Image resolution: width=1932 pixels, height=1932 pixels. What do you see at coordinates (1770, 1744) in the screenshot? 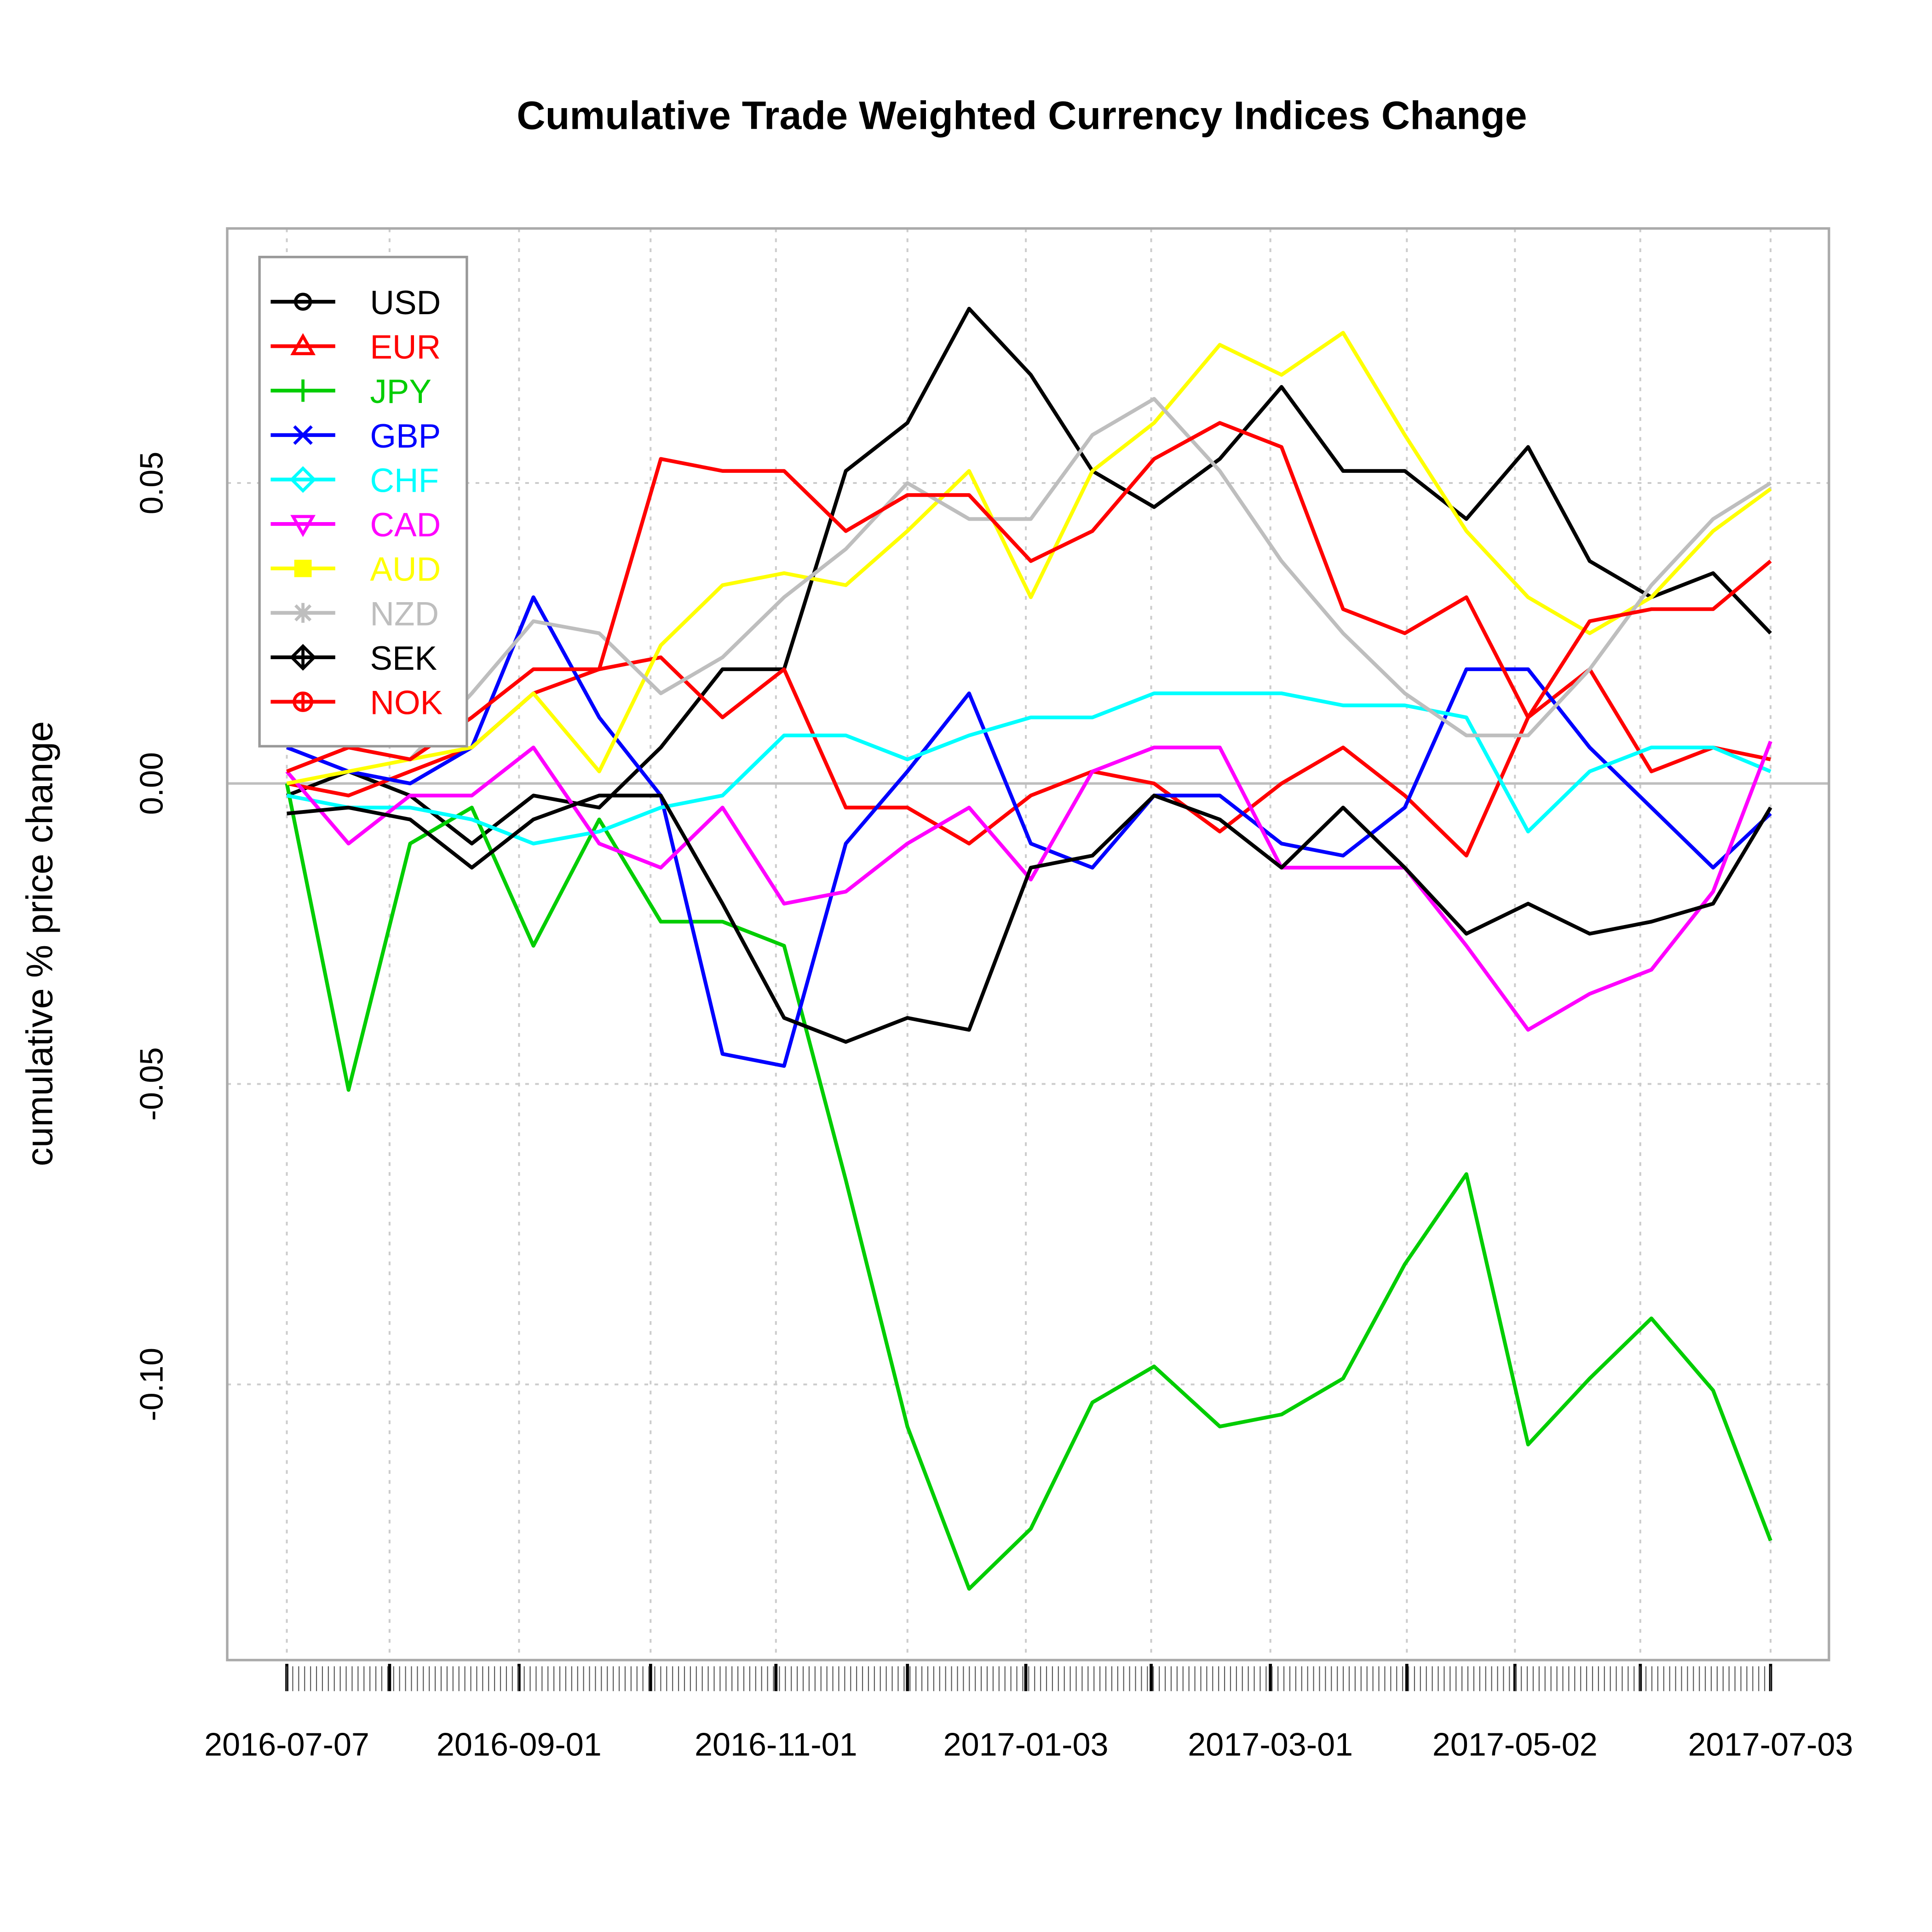
I see `x-tick-label: 2017-07-03` at bounding box center [1770, 1744].